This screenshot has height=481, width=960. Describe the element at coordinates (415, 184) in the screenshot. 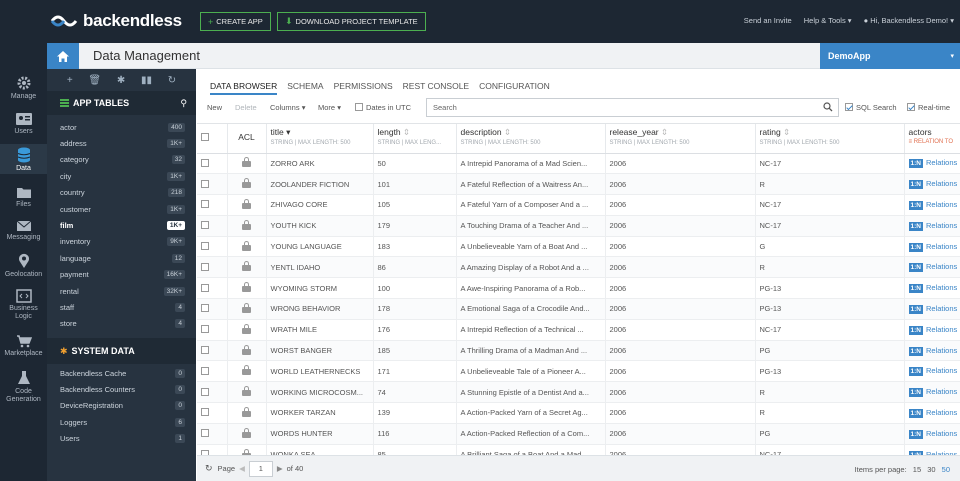

I see `cell-length: 101` at that location.